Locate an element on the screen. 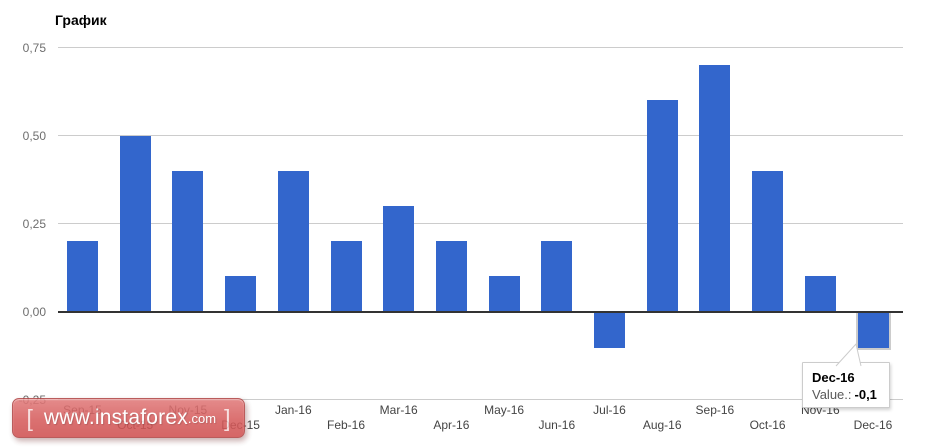 The image size is (941, 448). x-tick-label: Mar-16 is located at coordinates (398, 410).